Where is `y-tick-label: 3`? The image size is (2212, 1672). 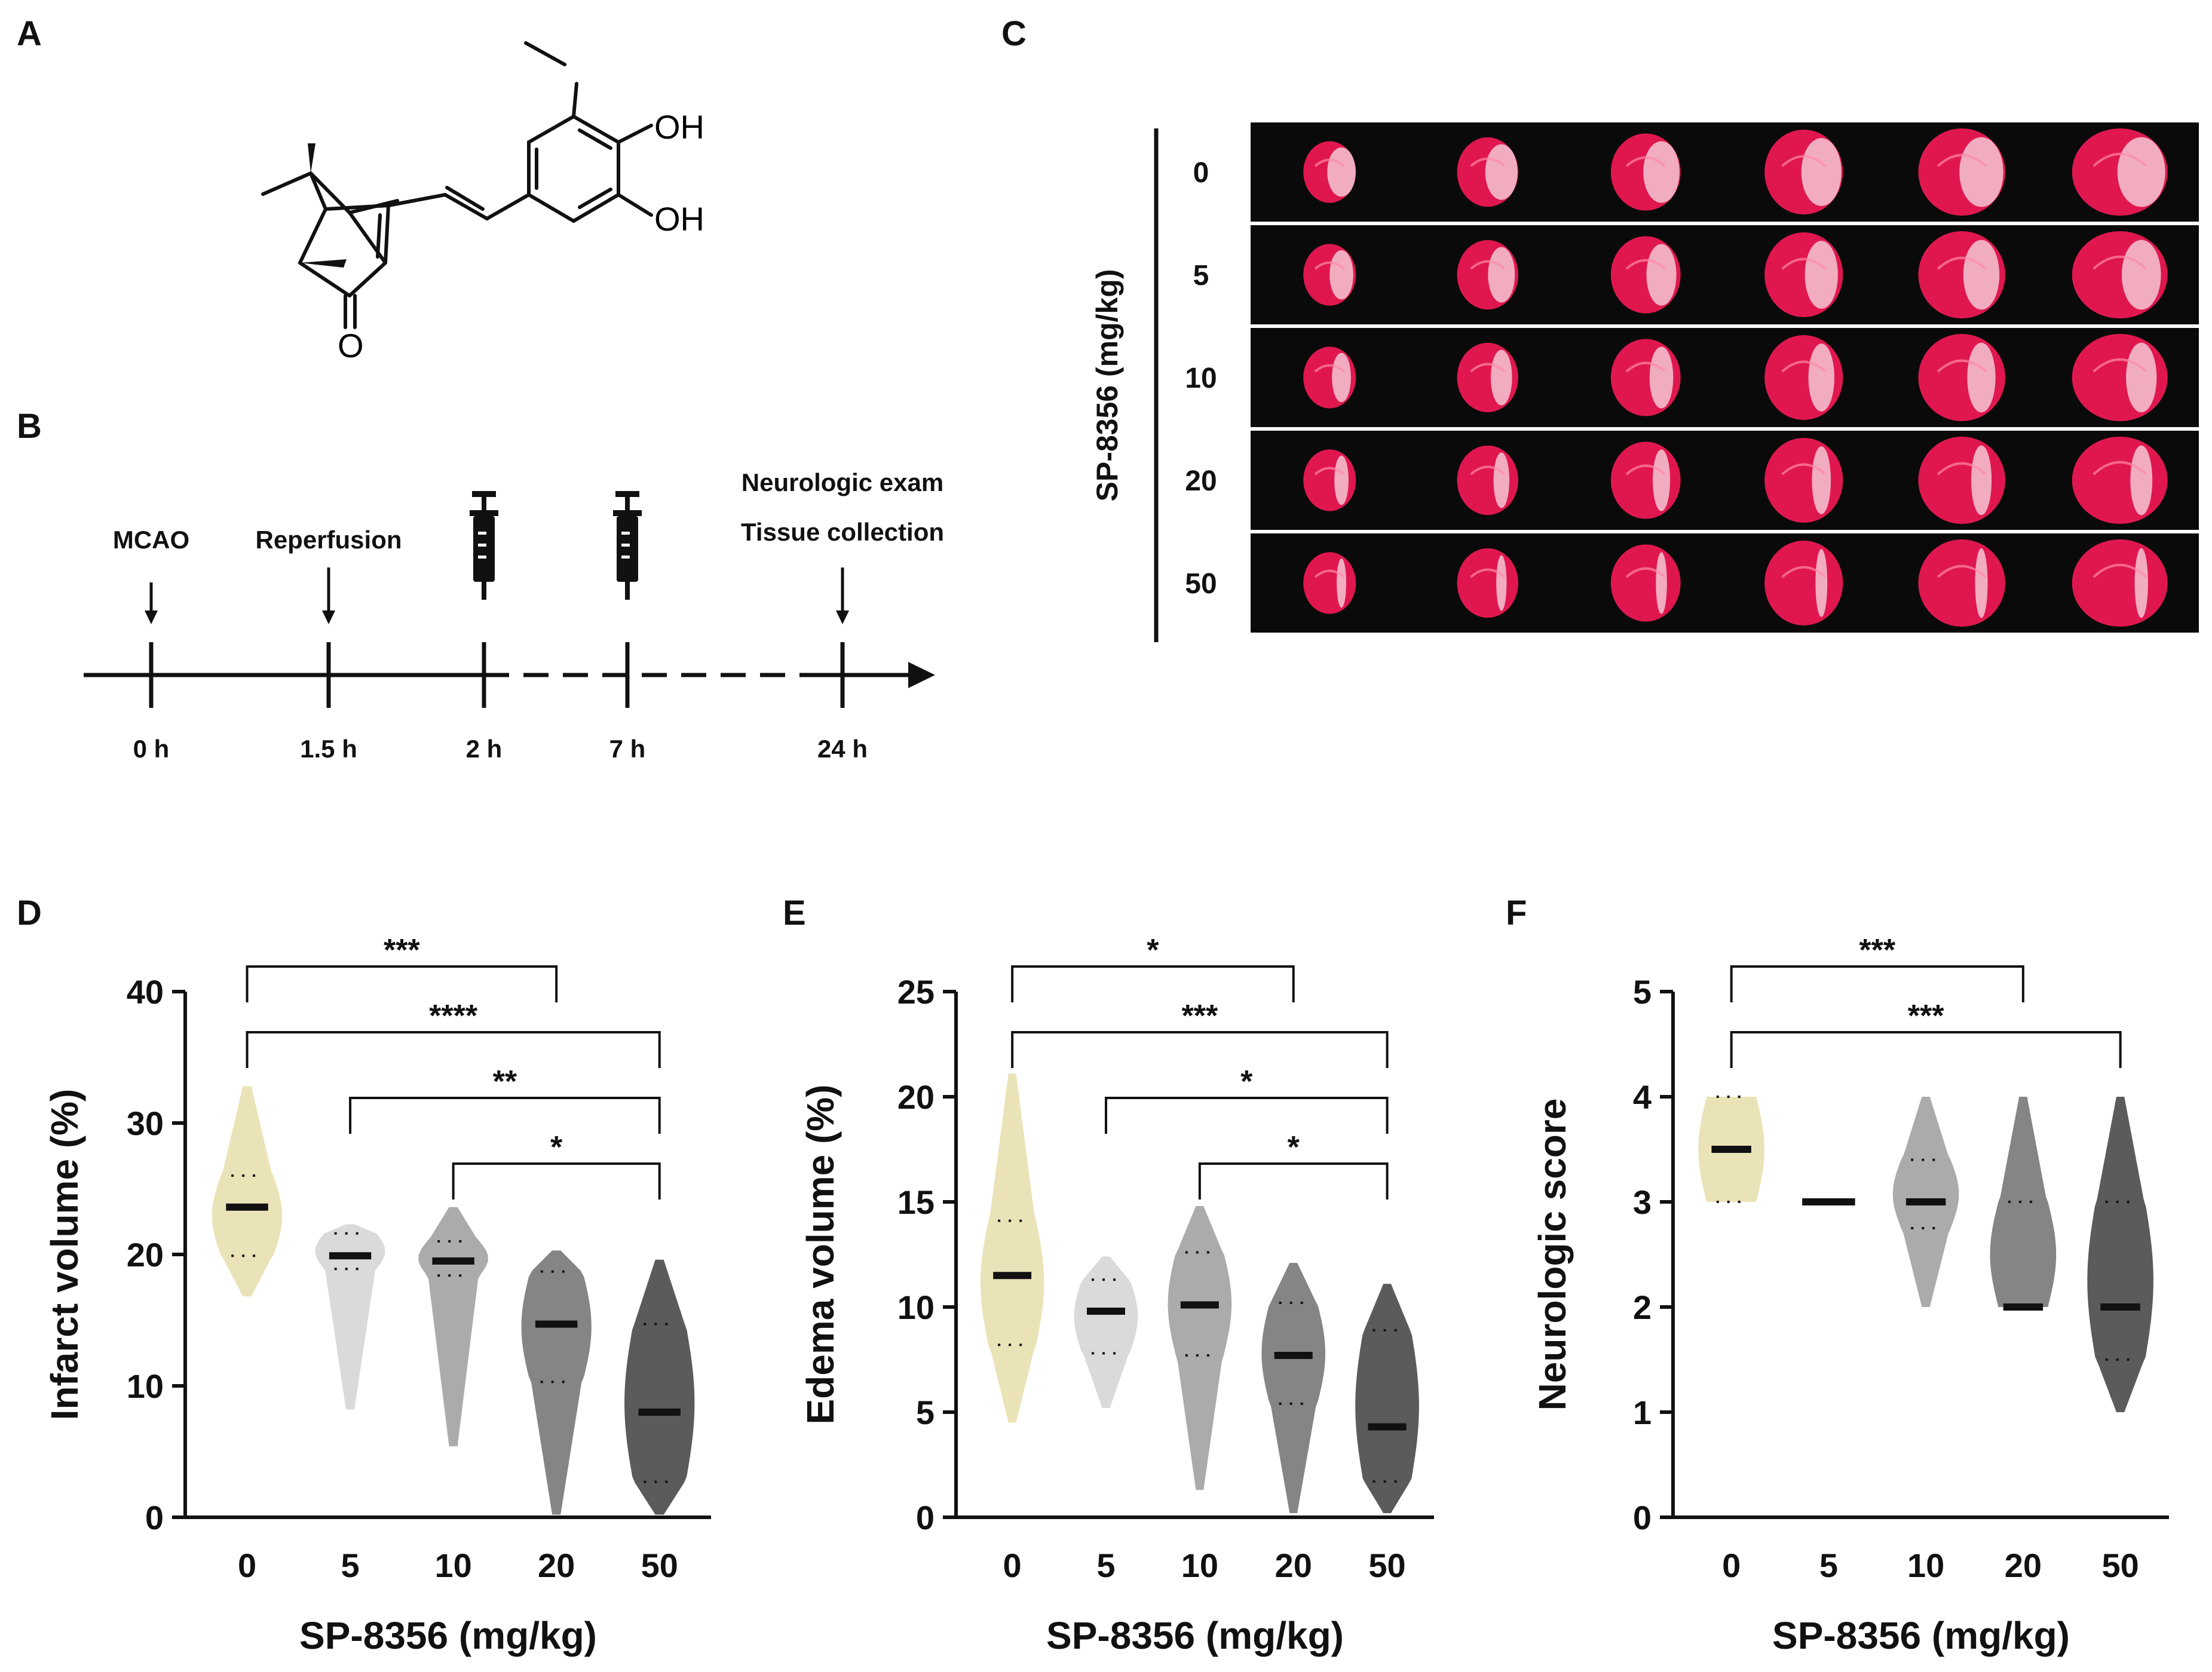 y-tick-label: 3 is located at coordinates (1642, 1202).